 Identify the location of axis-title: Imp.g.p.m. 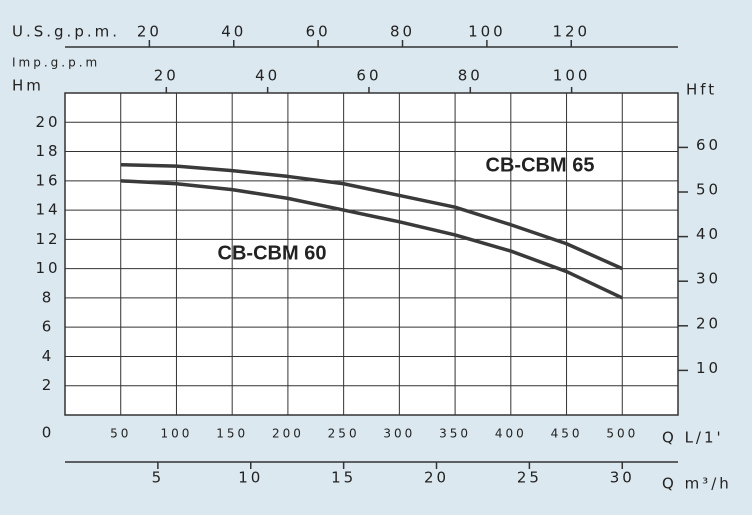
(56, 63).